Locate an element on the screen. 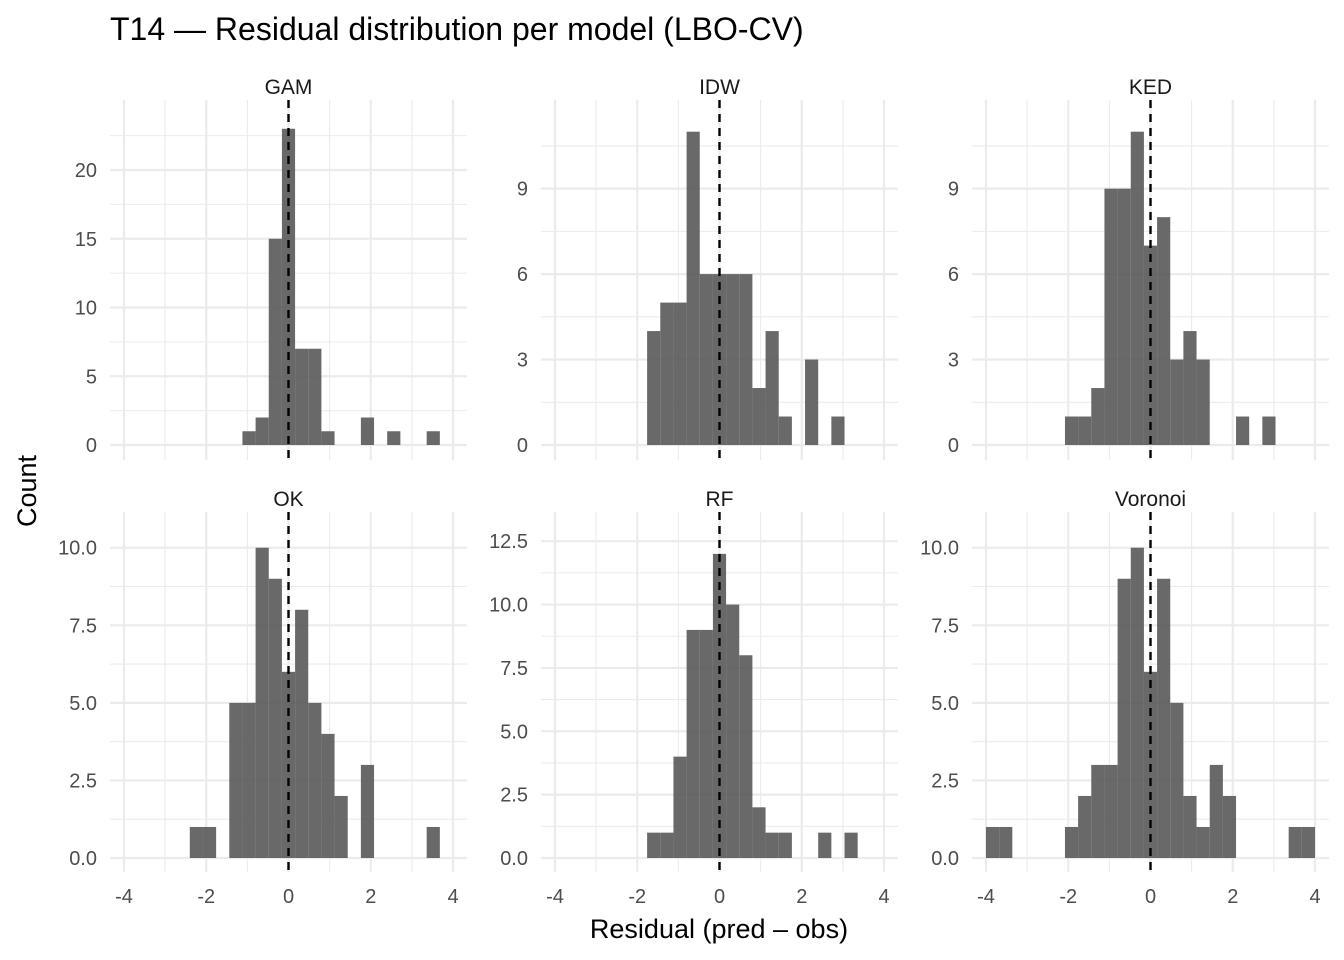 This screenshot has width=1344, height=960. facet-gam: GAM 0 5 10 15 20 is located at coordinates (271, 268).